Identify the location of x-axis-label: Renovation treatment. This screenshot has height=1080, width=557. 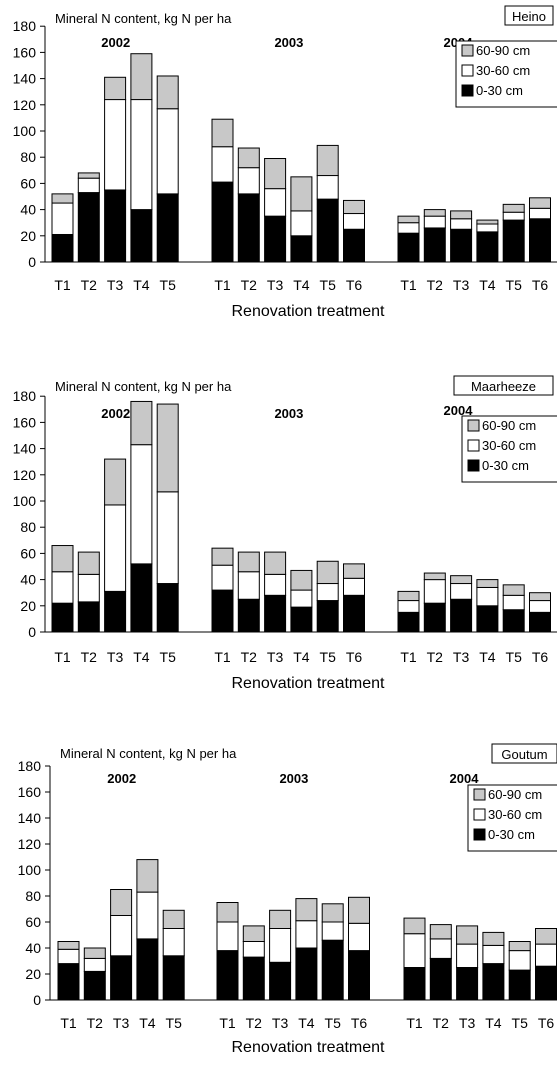
(309, 683).